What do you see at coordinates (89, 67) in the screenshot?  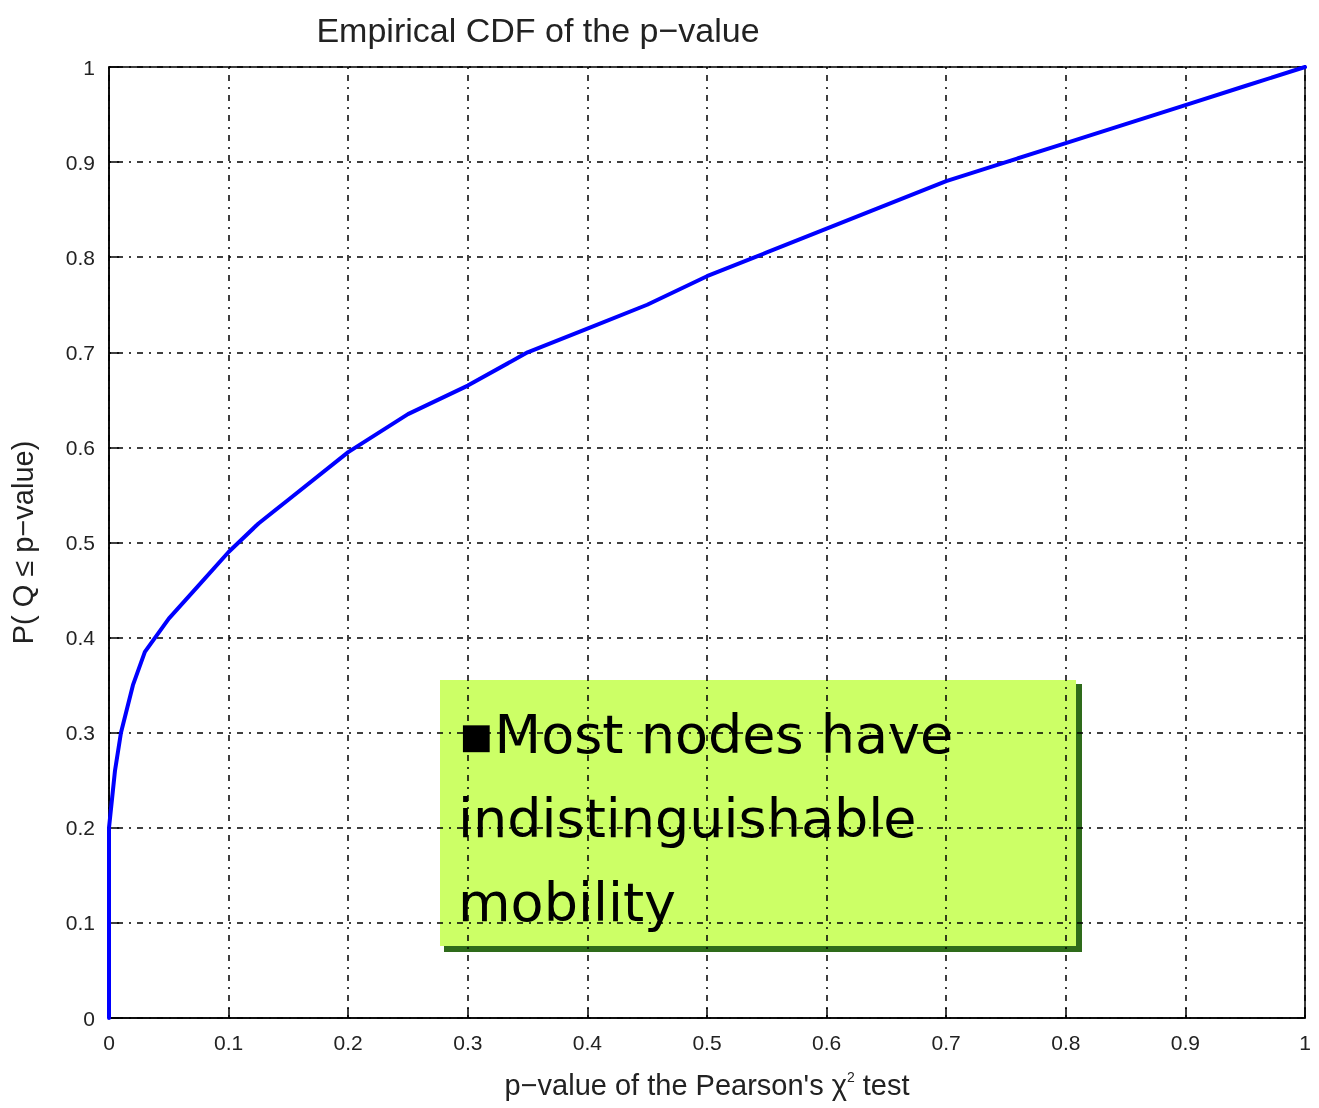 I see `y-tick-label: 1` at bounding box center [89, 67].